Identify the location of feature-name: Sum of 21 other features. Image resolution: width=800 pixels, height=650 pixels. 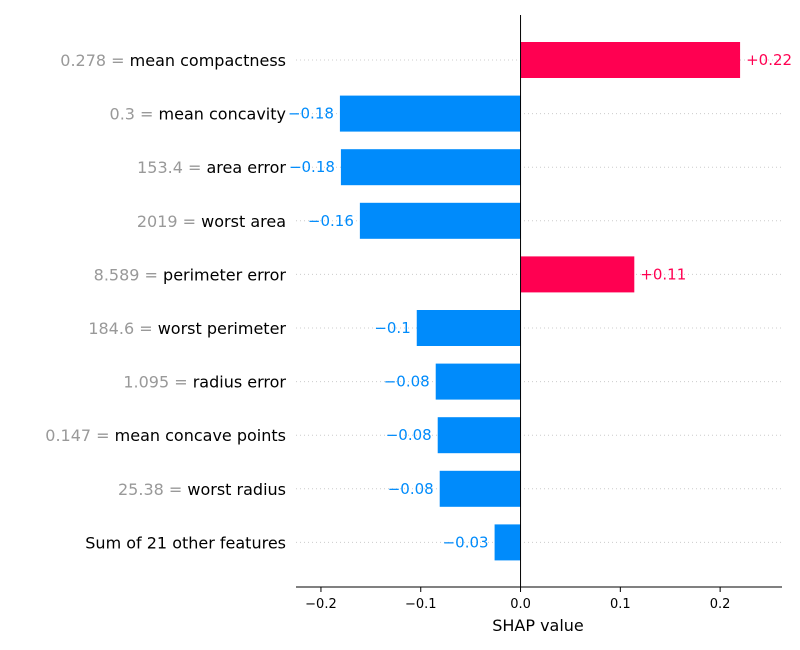
(185, 542).